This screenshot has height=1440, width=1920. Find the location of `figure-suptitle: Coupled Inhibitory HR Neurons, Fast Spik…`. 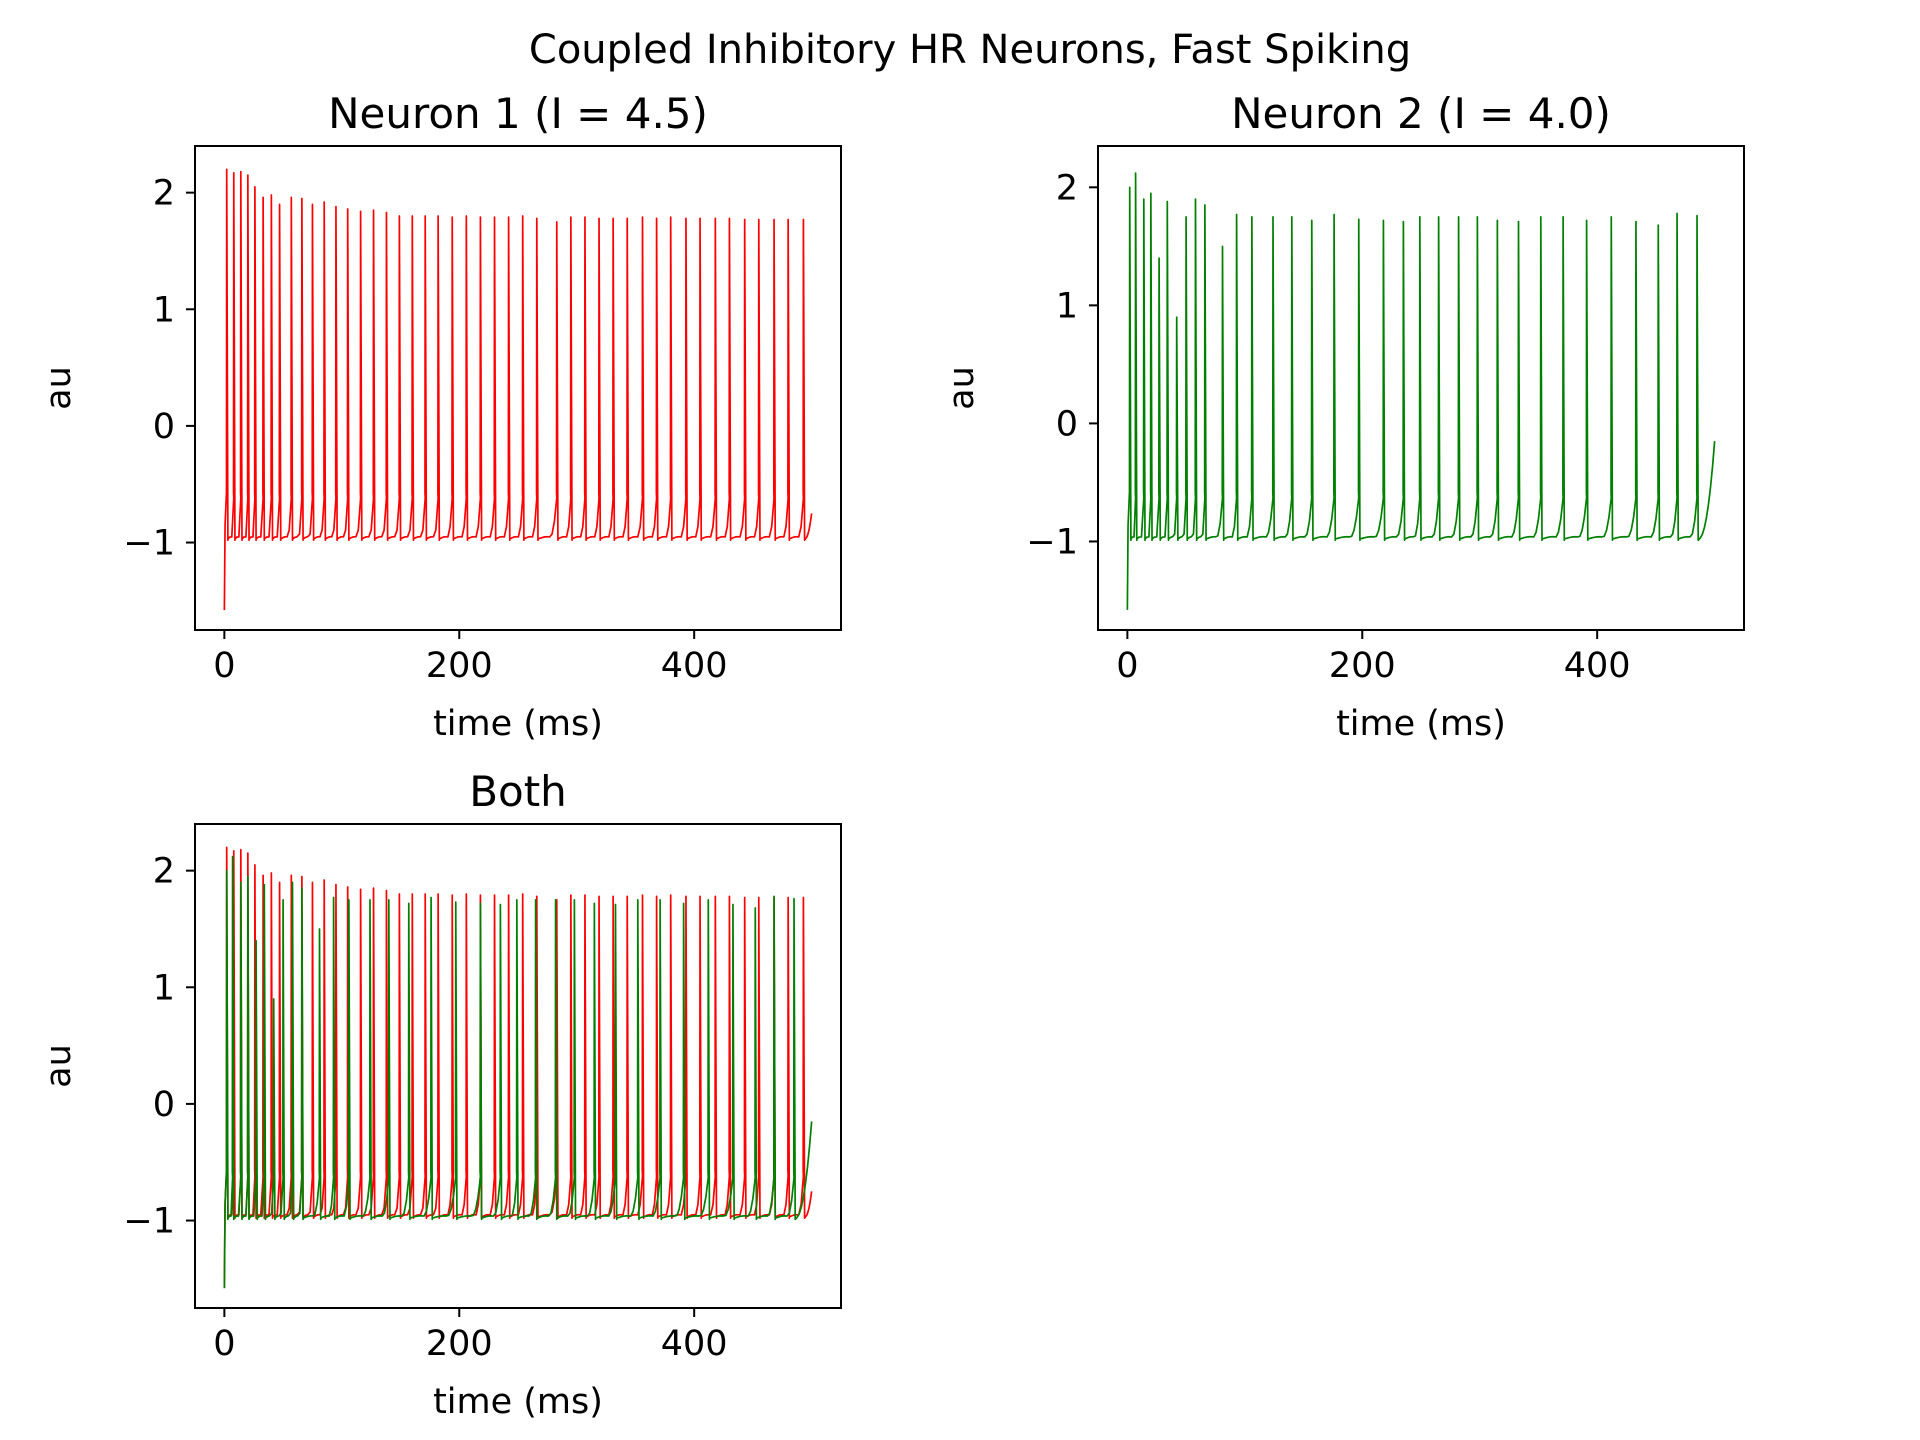

figure-suptitle: Coupled Inhibitory HR Neurons, Fast Spik… is located at coordinates (970, 50).